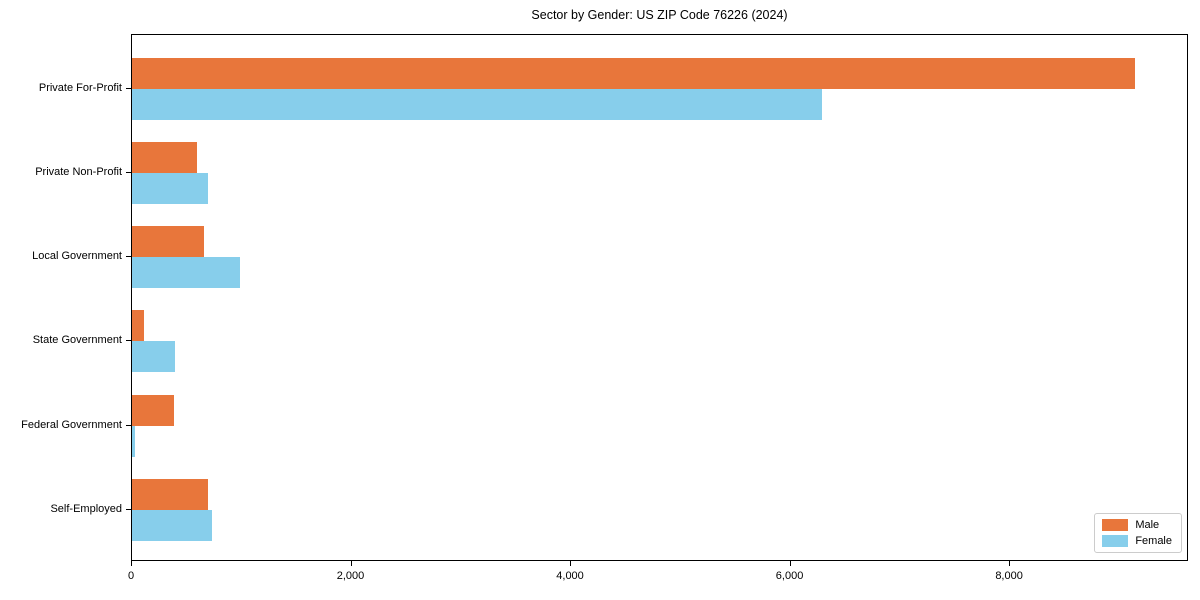 The image size is (1200, 600). I want to click on legend: Male Female, so click(1138, 533).